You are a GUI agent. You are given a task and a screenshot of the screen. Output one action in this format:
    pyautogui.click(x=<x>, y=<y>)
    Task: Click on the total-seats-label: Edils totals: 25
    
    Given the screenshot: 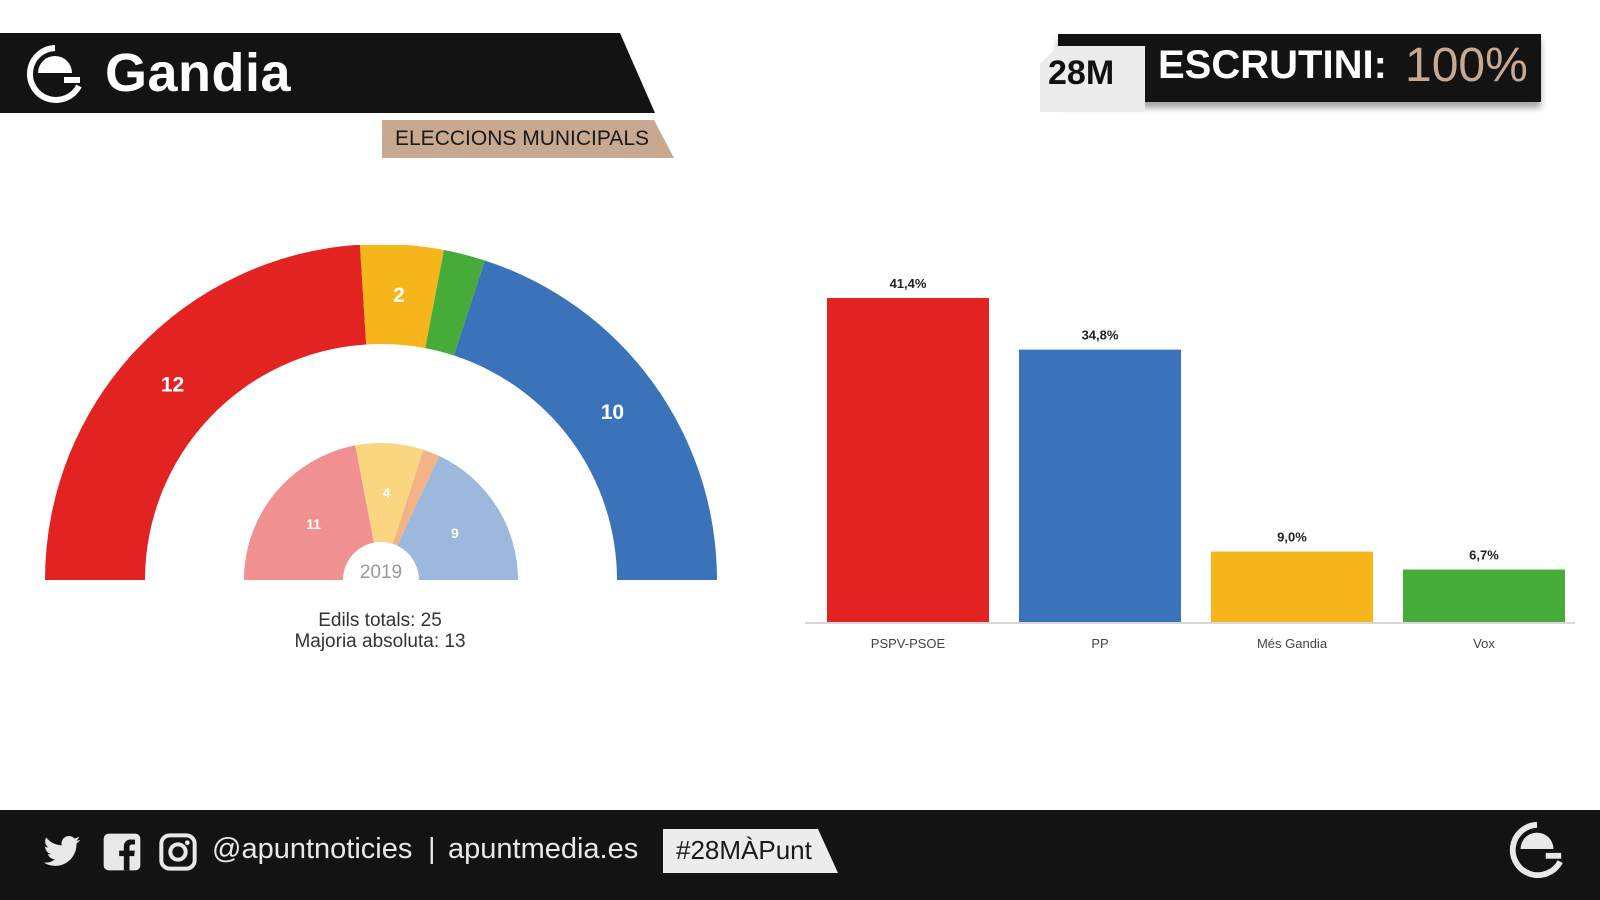 What is the action you would take?
    pyautogui.click(x=380, y=620)
    